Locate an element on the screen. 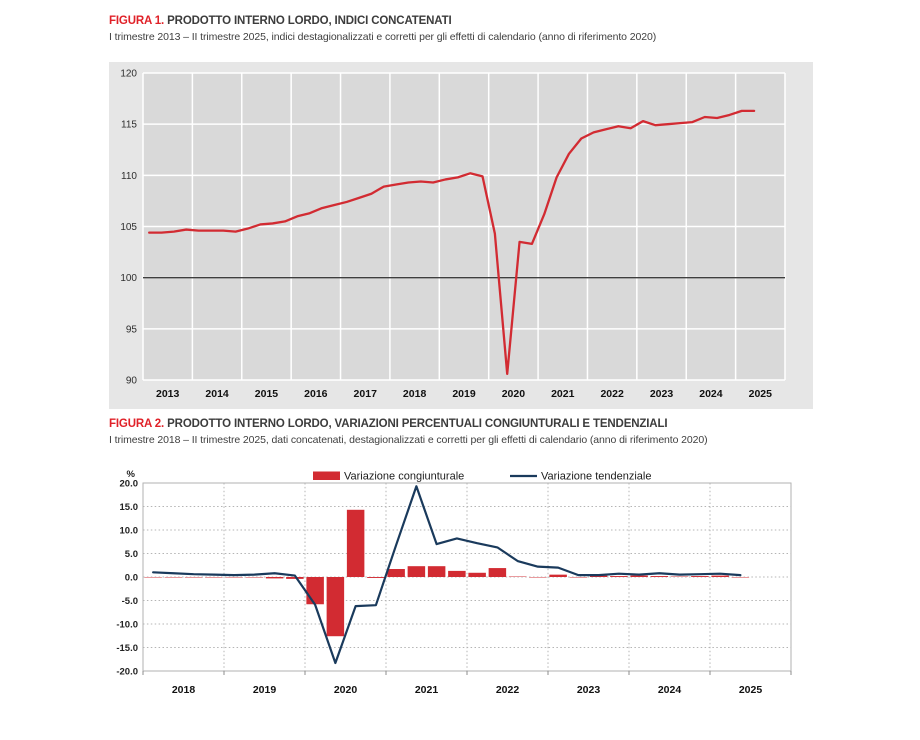  figure1-x-tick-label: 2017 is located at coordinates (366, 394).